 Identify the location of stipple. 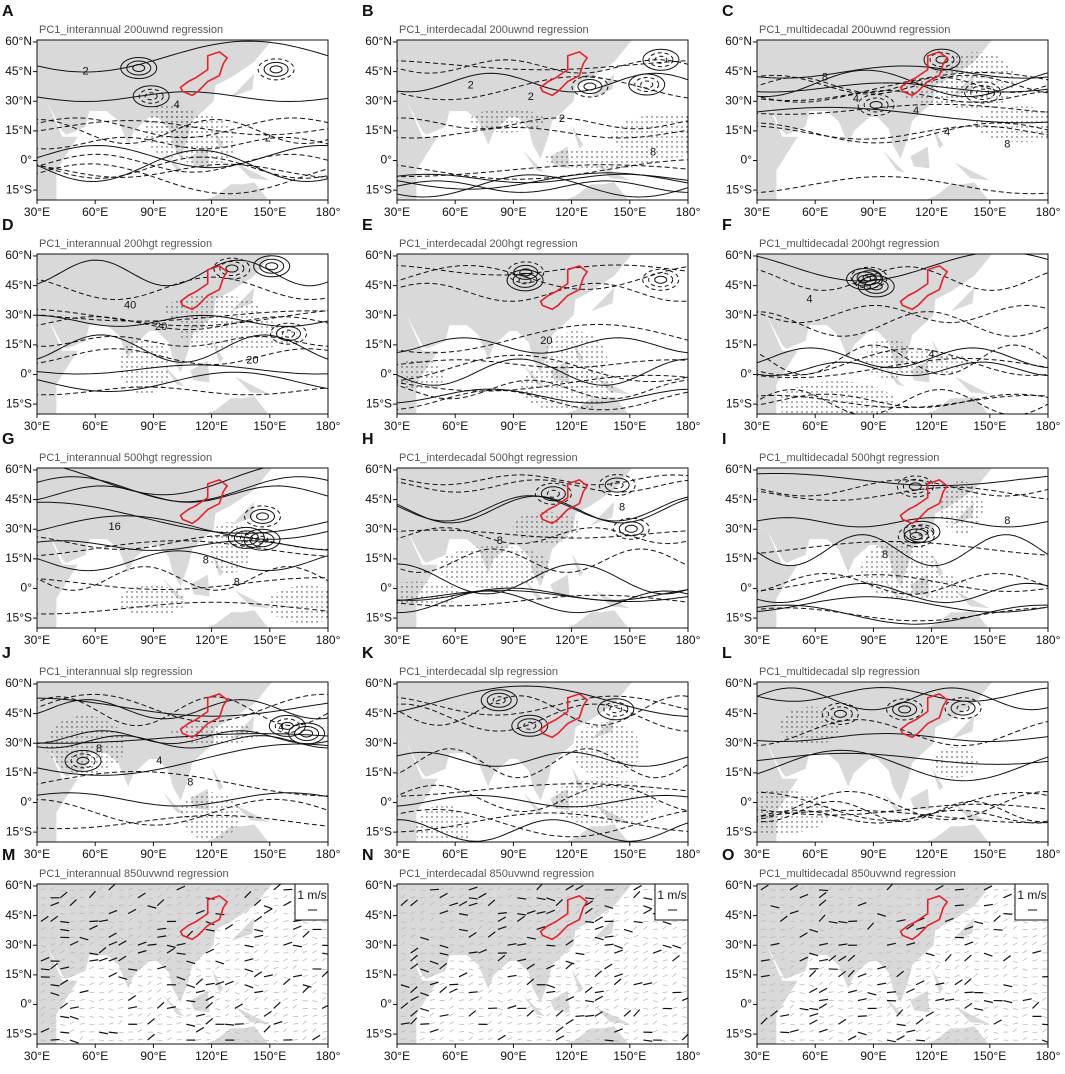
(607, 749).